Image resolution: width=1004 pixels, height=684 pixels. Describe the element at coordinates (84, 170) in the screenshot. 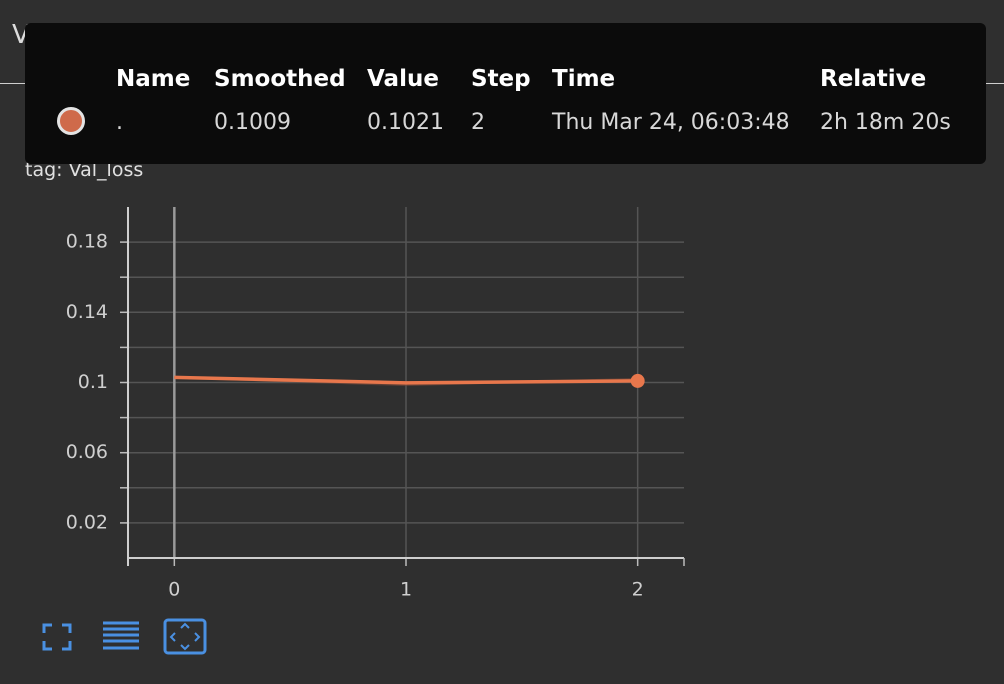

I see `card-subtitle: tag: Val_loss` at that location.